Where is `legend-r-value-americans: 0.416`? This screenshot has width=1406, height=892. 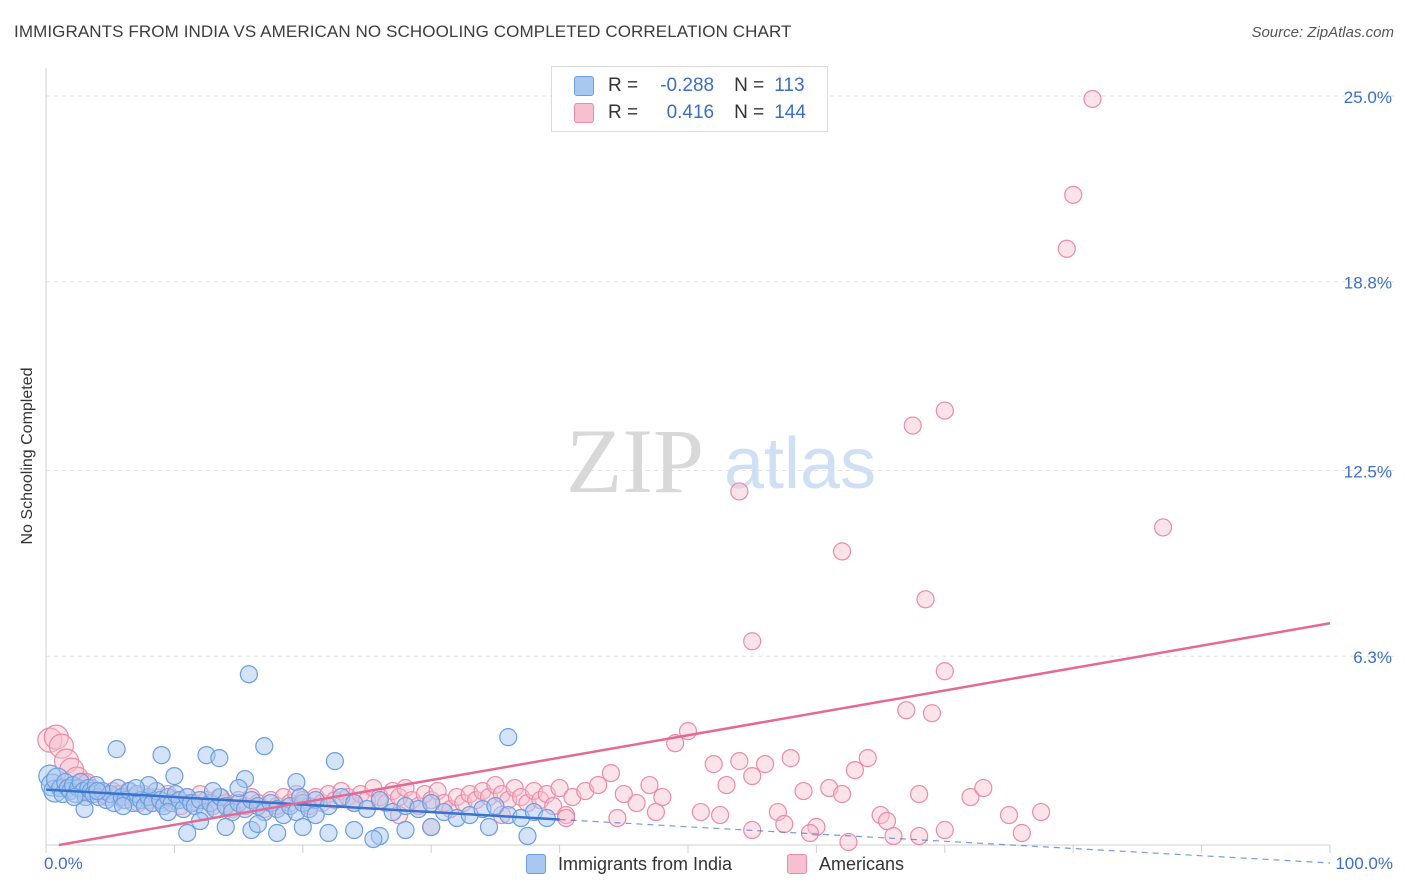 legend-r-value-americans: 0.416 is located at coordinates (690, 112).